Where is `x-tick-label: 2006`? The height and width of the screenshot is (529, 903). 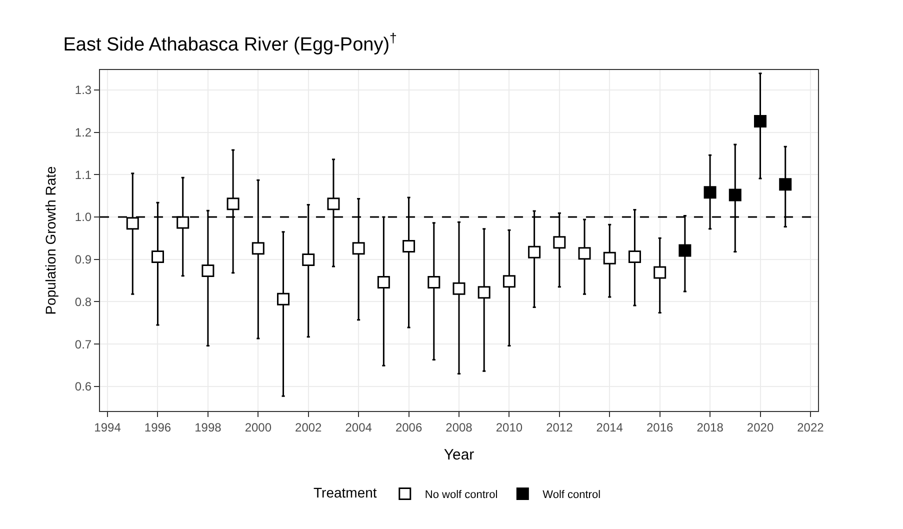
x-tick-label: 2006 is located at coordinates (408, 427).